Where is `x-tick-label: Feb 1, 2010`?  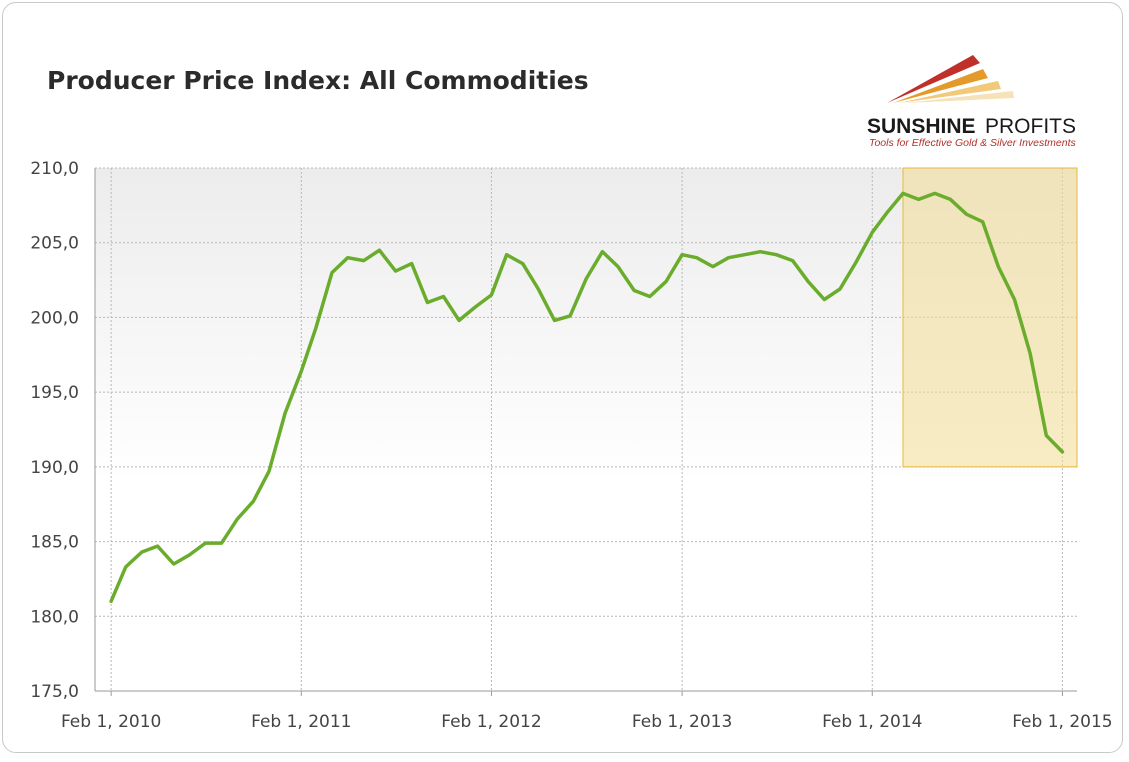 x-tick-label: Feb 1, 2010 is located at coordinates (111, 722).